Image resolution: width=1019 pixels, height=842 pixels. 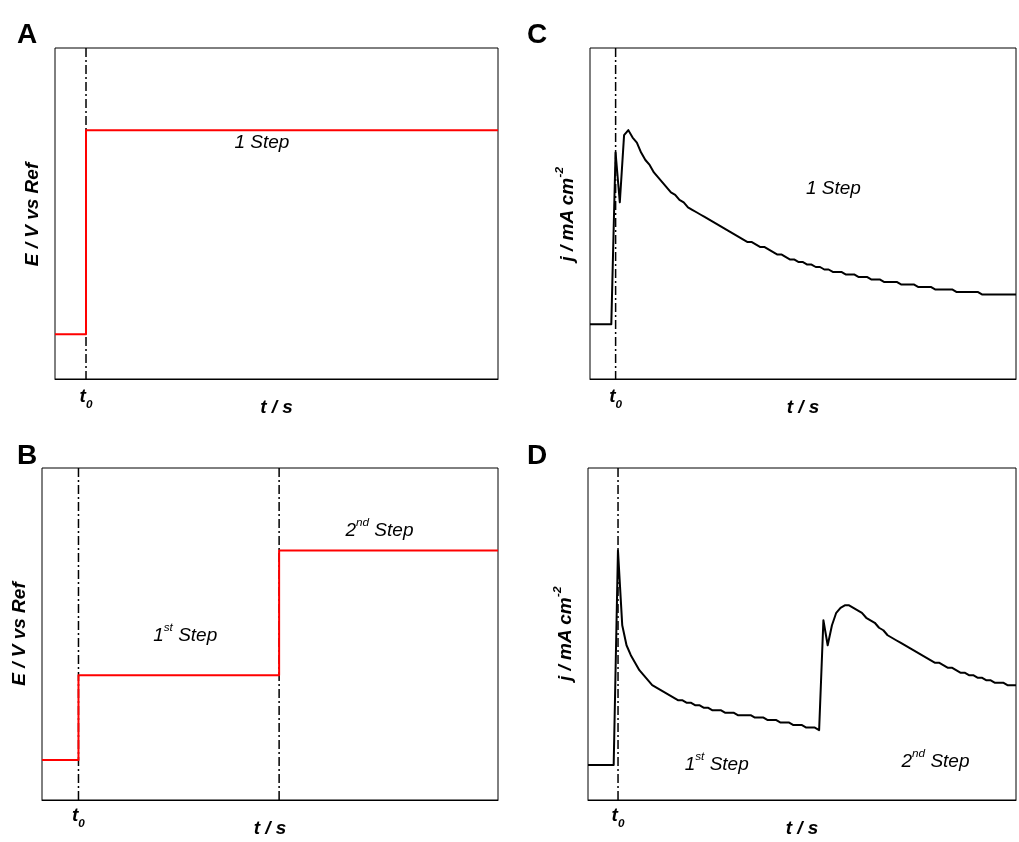 What do you see at coordinates (27, 33) in the screenshot?
I see `chart-title: A` at bounding box center [27, 33].